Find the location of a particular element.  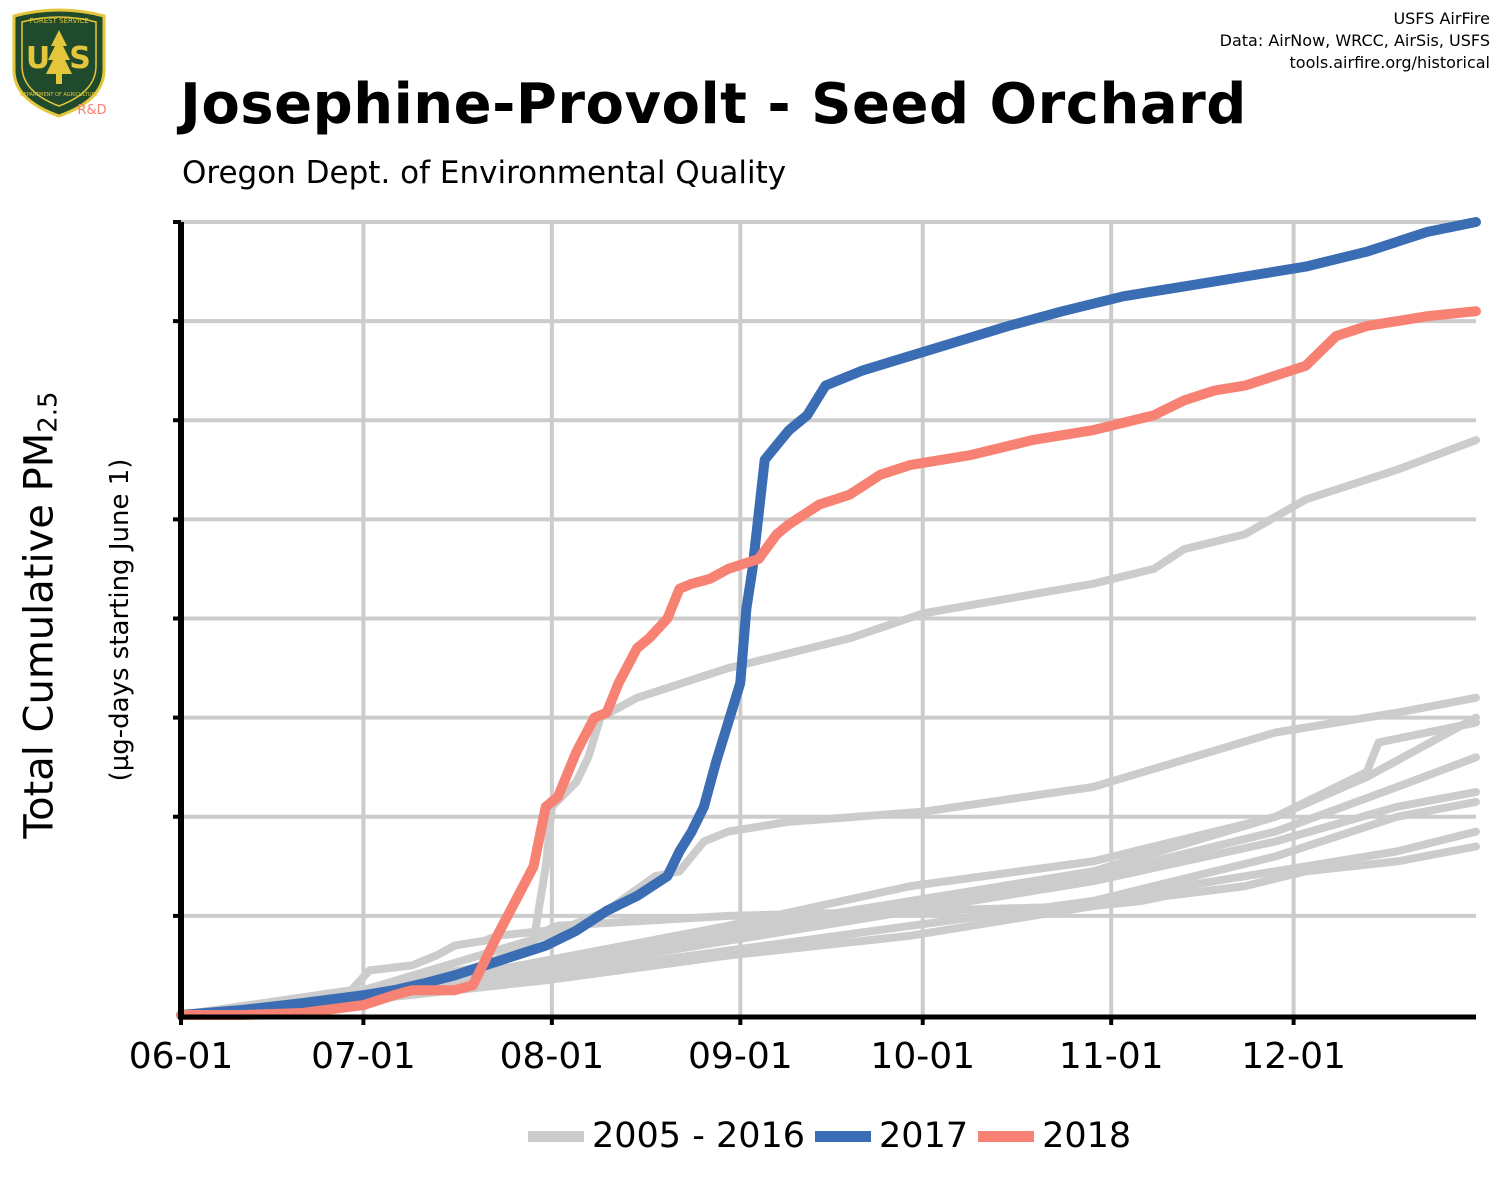

legend-item-history: 2005 - 2016 is located at coordinates (666, 1136).